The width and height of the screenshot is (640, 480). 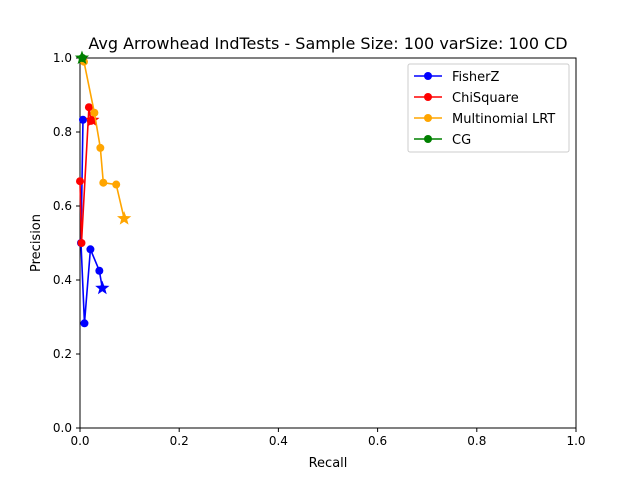 I want to click on y-tick-label: 0.8, so click(x=62, y=132).